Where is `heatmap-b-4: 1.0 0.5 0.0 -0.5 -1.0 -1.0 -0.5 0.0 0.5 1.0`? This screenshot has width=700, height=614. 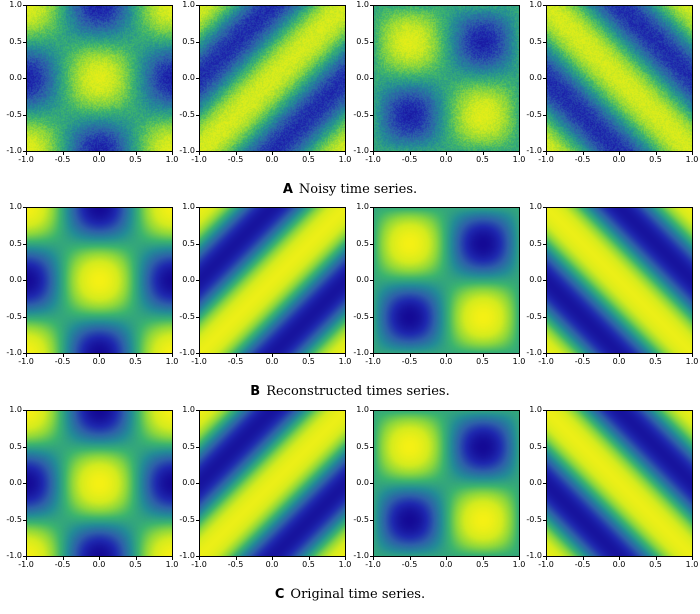 heatmap-b-4: 1.0 0.5 0.0 -0.5 -1.0 -1.0 -0.5 0.0 0.5 1.0 is located at coordinates (612, 284).